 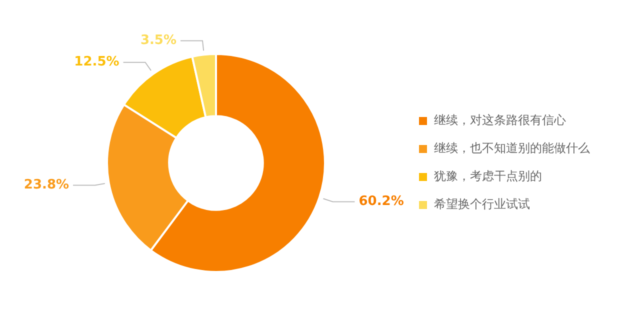 What do you see at coordinates (381, 202) in the screenshot?
I see `data-label: 60.2%` at bounding box center [381, 202].